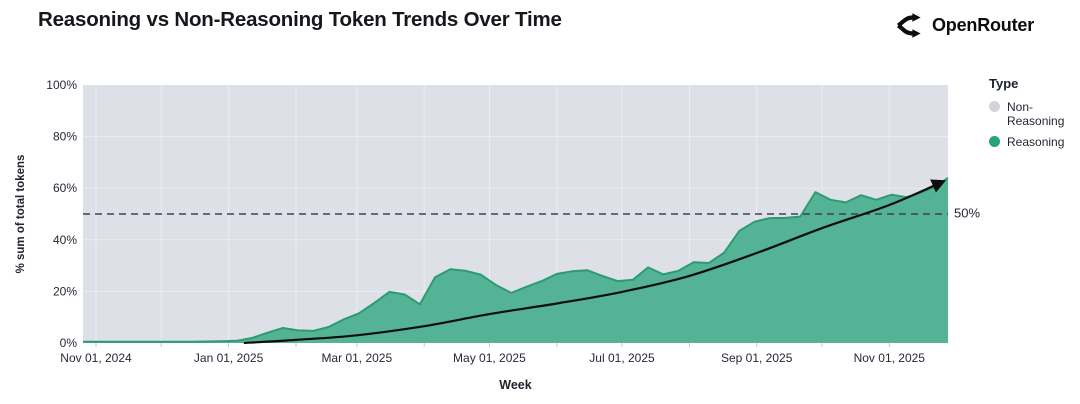  I want to click on openrouter-logo-icon, so click(908, 25).